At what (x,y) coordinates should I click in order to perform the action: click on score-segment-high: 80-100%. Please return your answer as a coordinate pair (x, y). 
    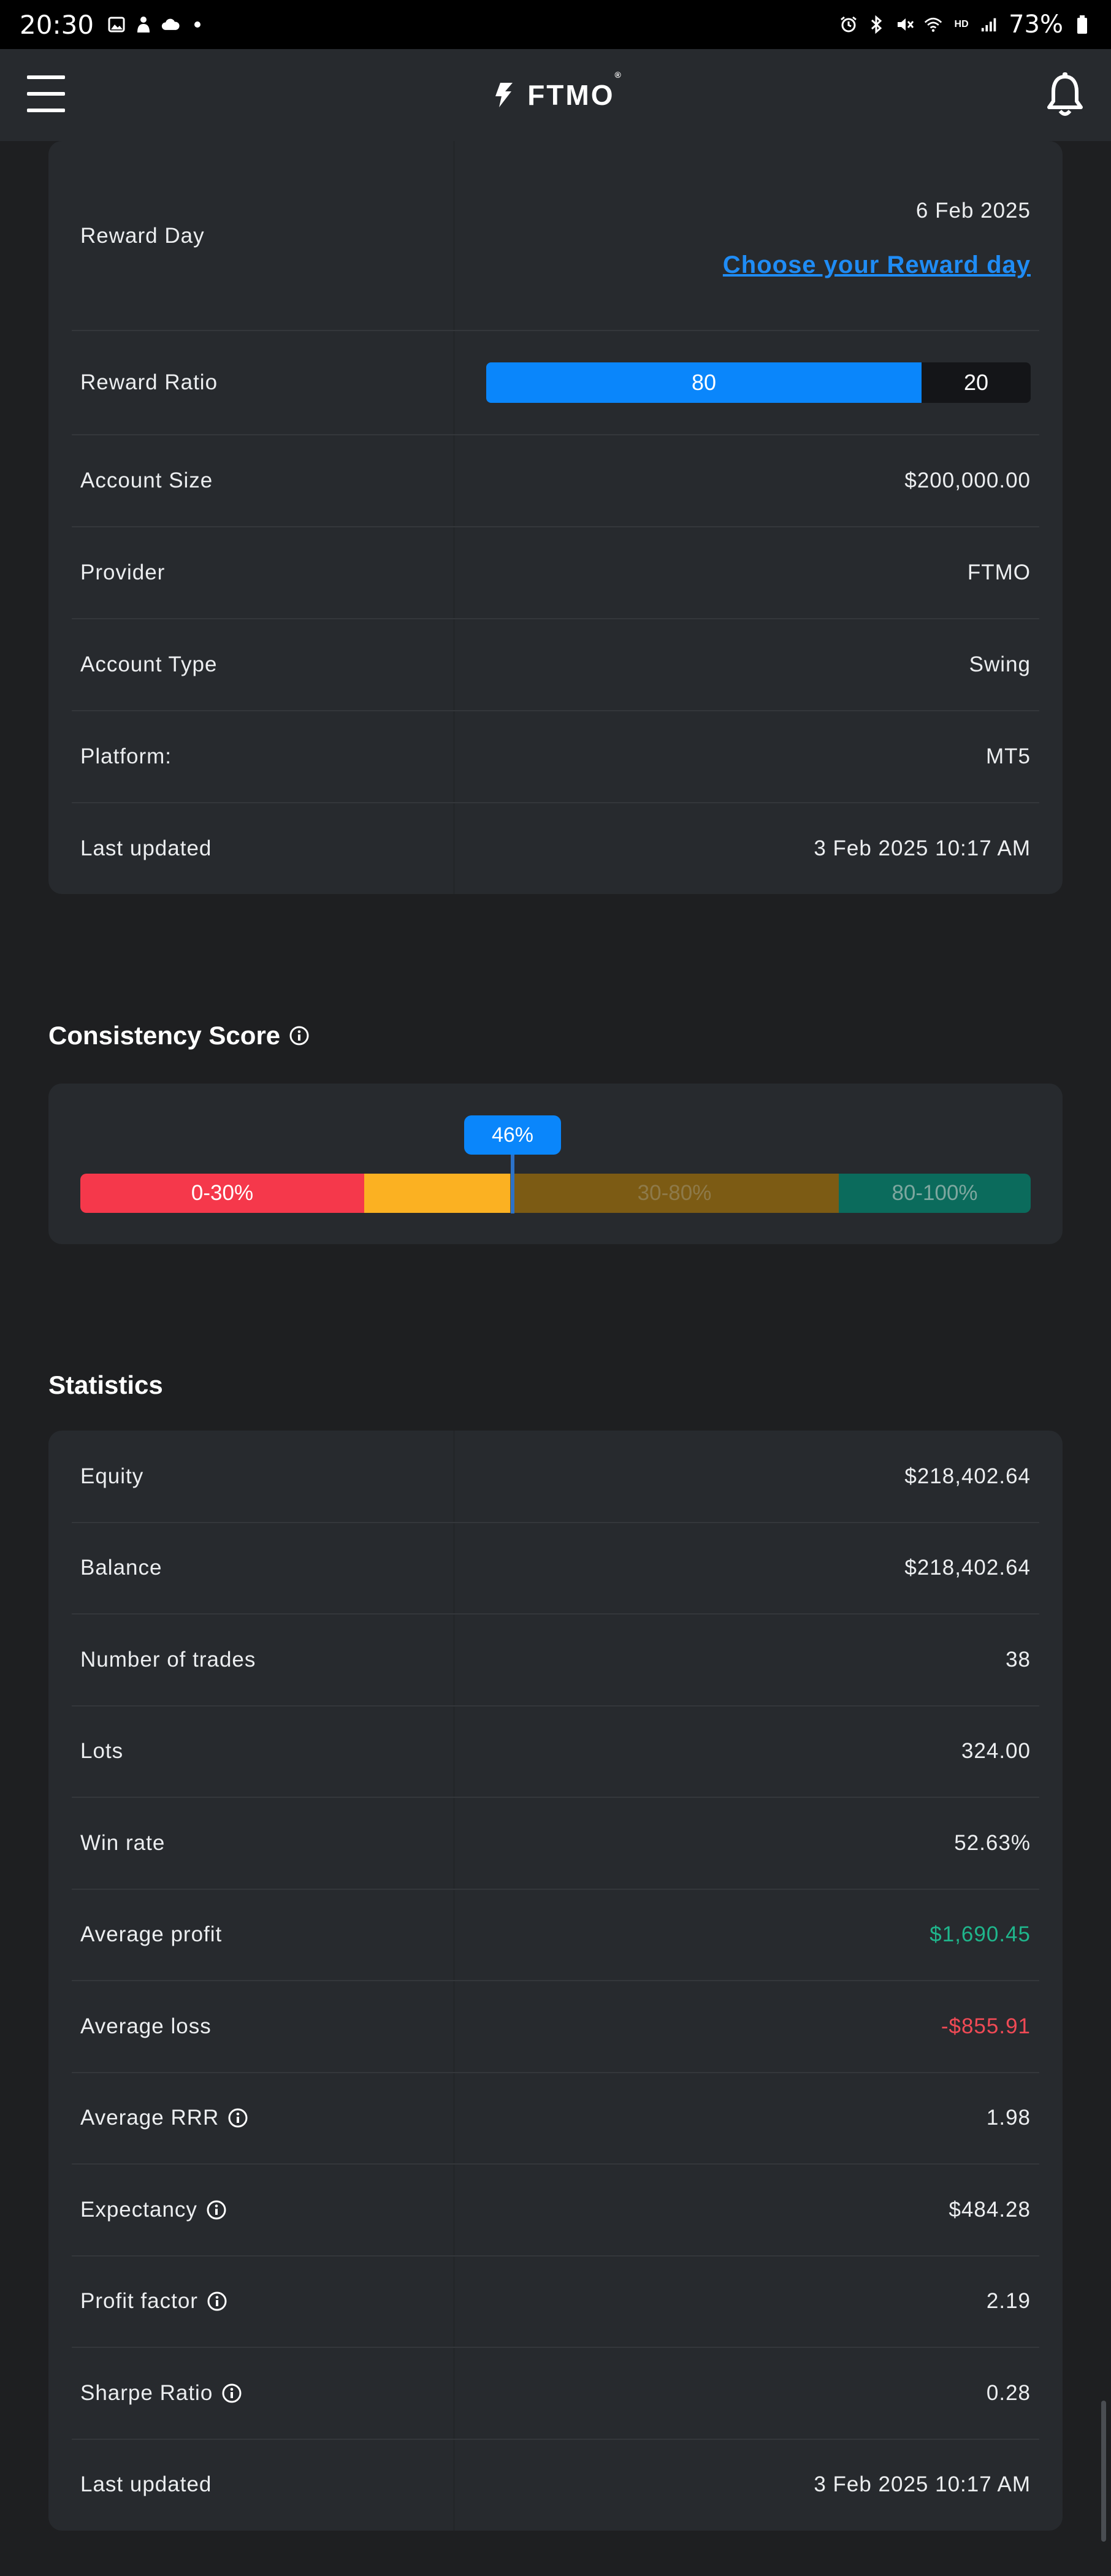
    Looking at the image, I should click on (935, 1193).